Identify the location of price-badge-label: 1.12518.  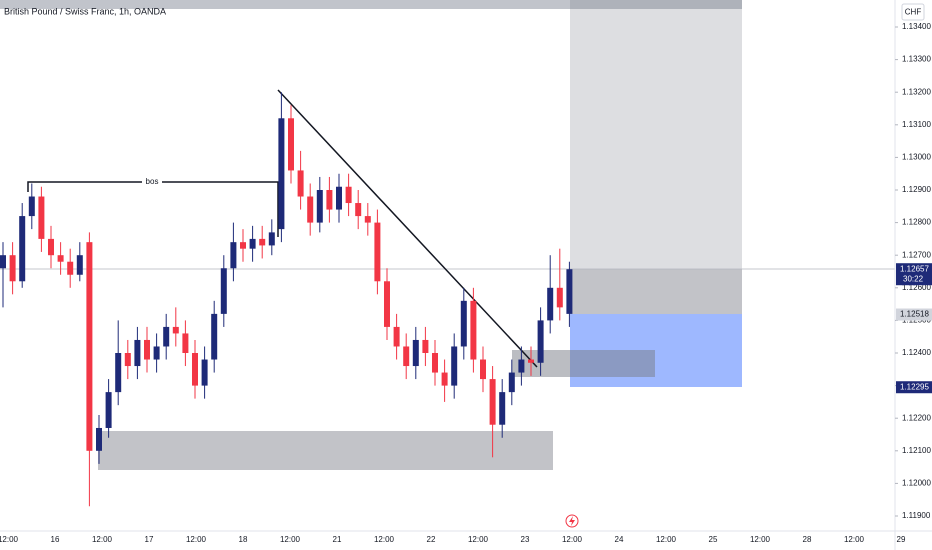
(914, 314).